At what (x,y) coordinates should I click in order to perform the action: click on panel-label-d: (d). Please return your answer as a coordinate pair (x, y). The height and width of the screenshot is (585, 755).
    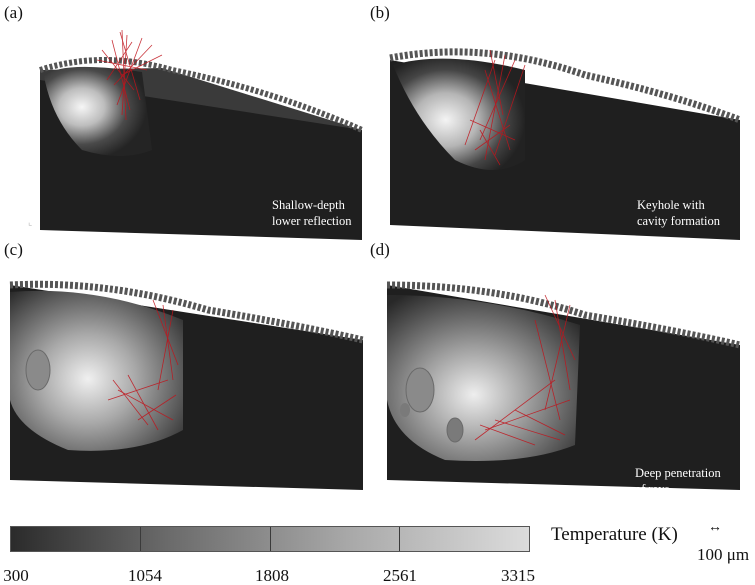
    Looking at the image, I should click on (380, 249).